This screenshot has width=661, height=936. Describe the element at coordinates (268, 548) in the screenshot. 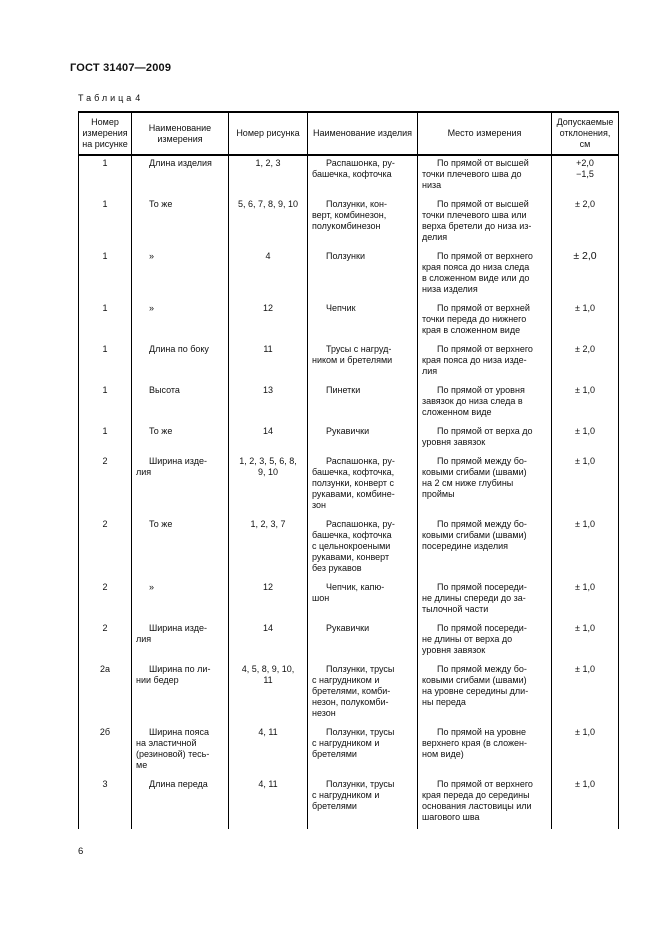

I see `cell-figure-number: 1, 2, 3, 7` at that location.